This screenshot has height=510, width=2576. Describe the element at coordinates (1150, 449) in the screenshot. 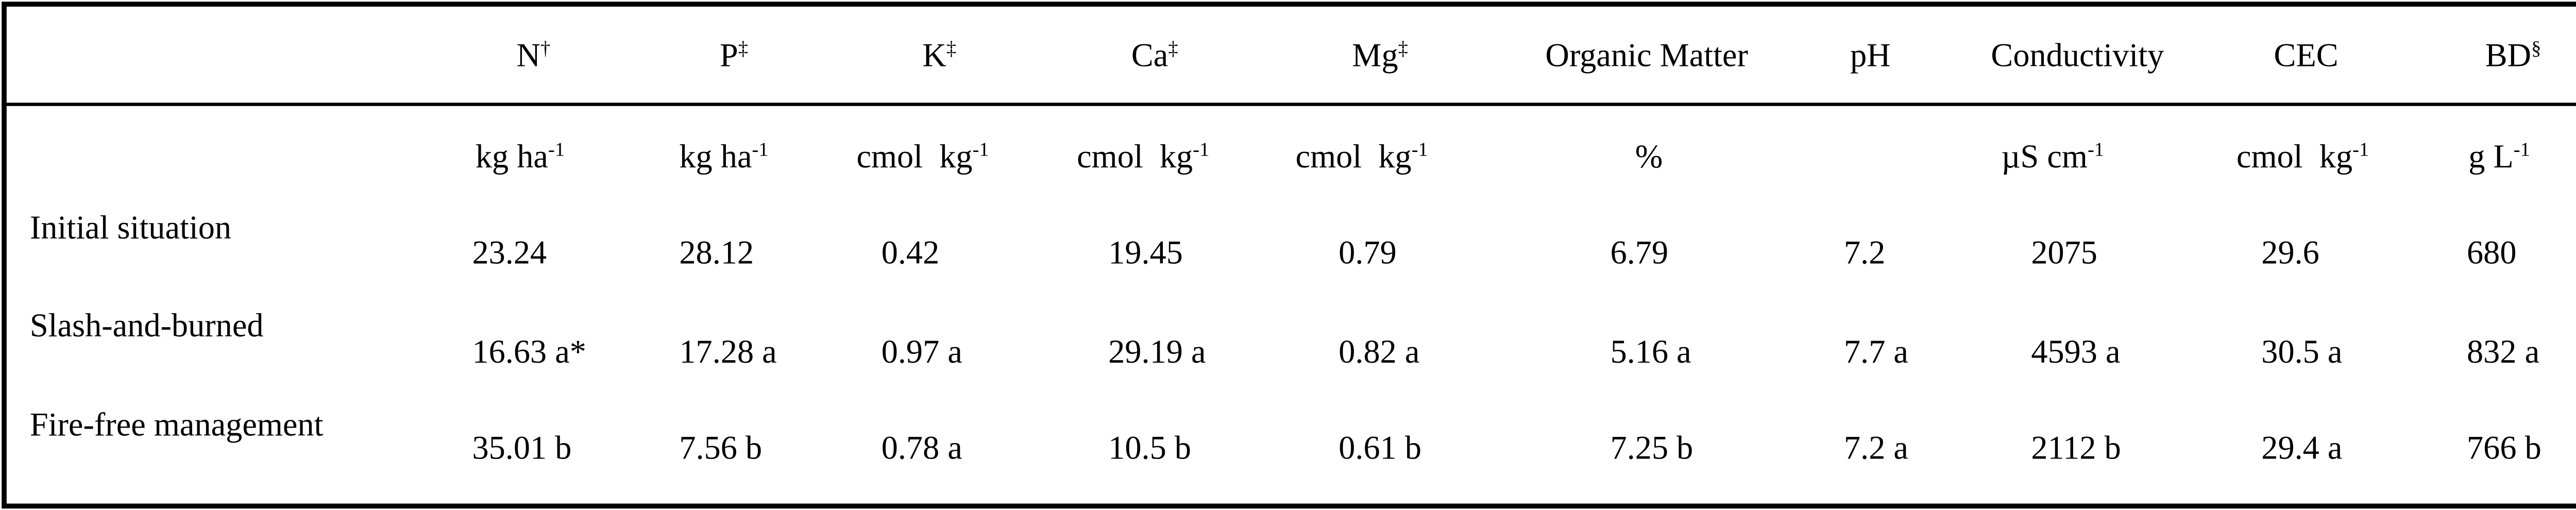

I see `cell: 10.5 b` at that location.